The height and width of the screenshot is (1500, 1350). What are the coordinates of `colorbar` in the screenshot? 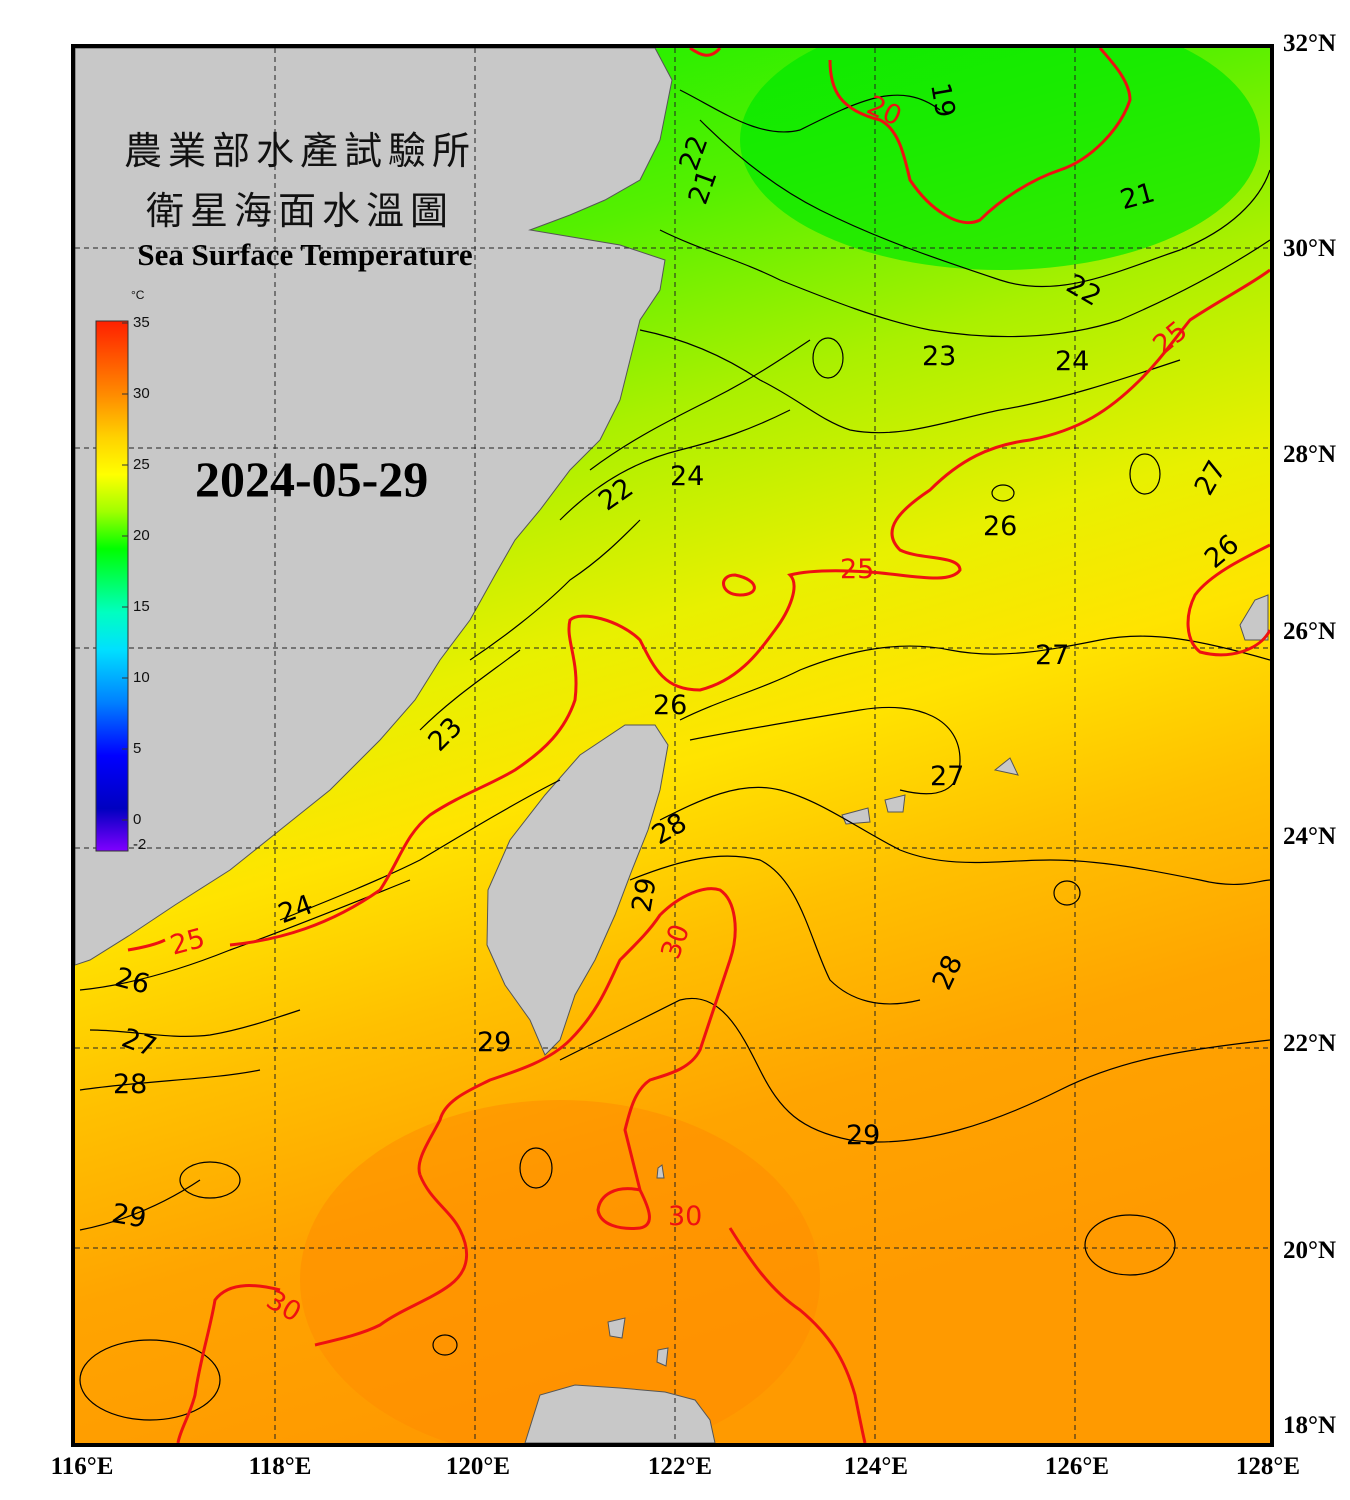 It's located at (112, 586).